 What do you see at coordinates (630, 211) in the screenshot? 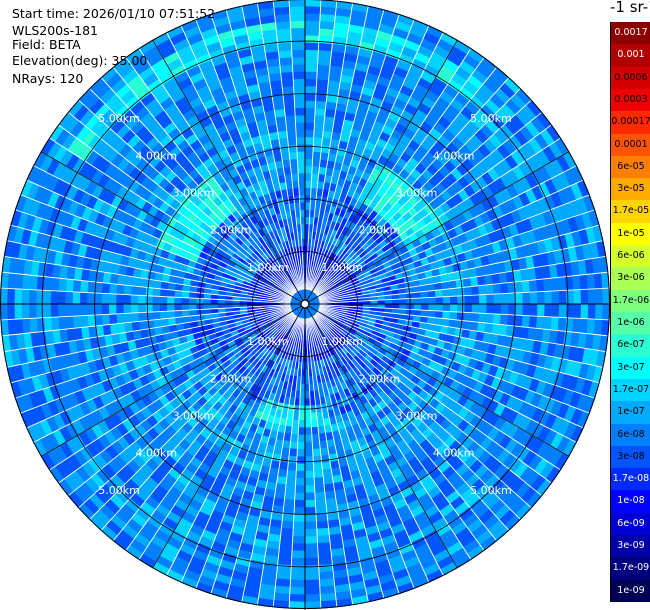
I see `colorbar-segment: 1.7e-05` at bounding box center [630, 211].